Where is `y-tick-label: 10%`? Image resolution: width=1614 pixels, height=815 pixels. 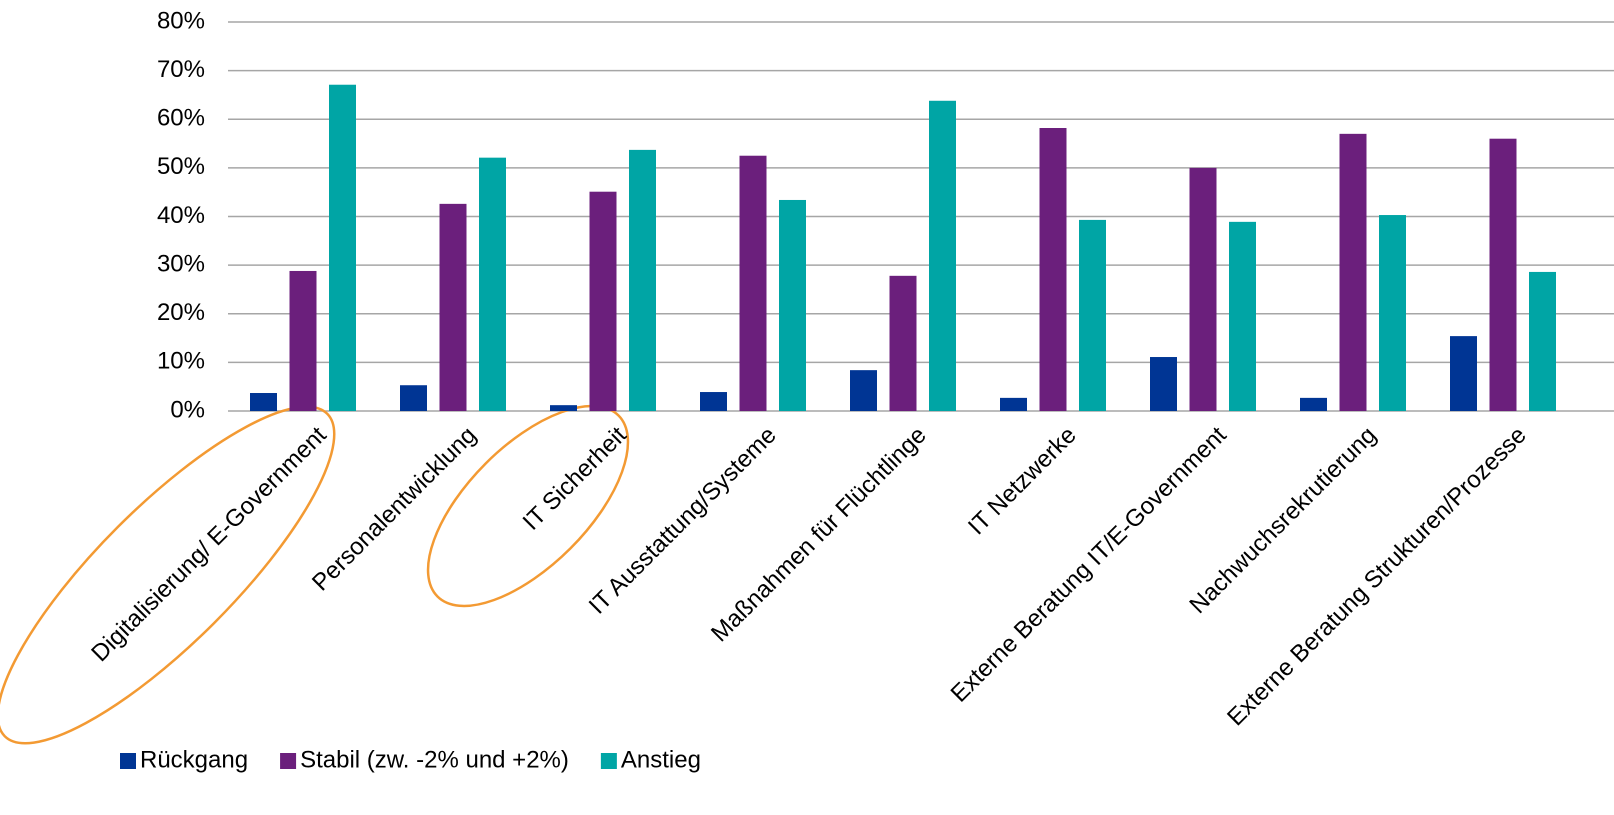 y-tick-label: 10% is located at coordinates (181, 361).